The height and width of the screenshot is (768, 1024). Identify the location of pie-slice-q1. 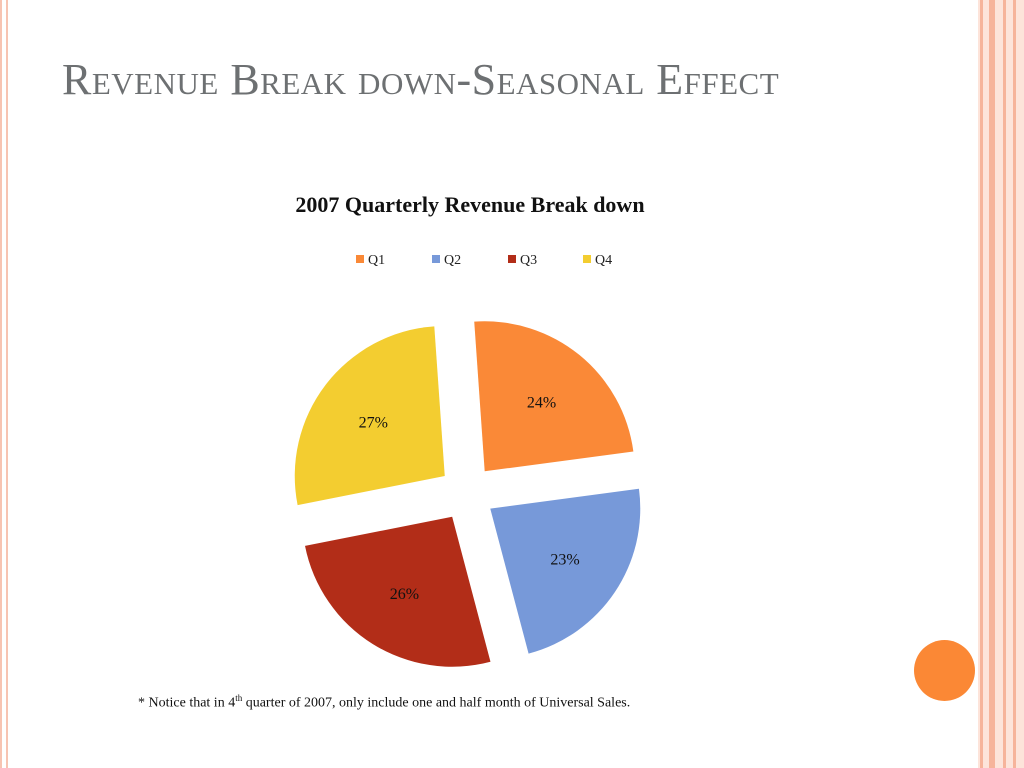
(554, 396).